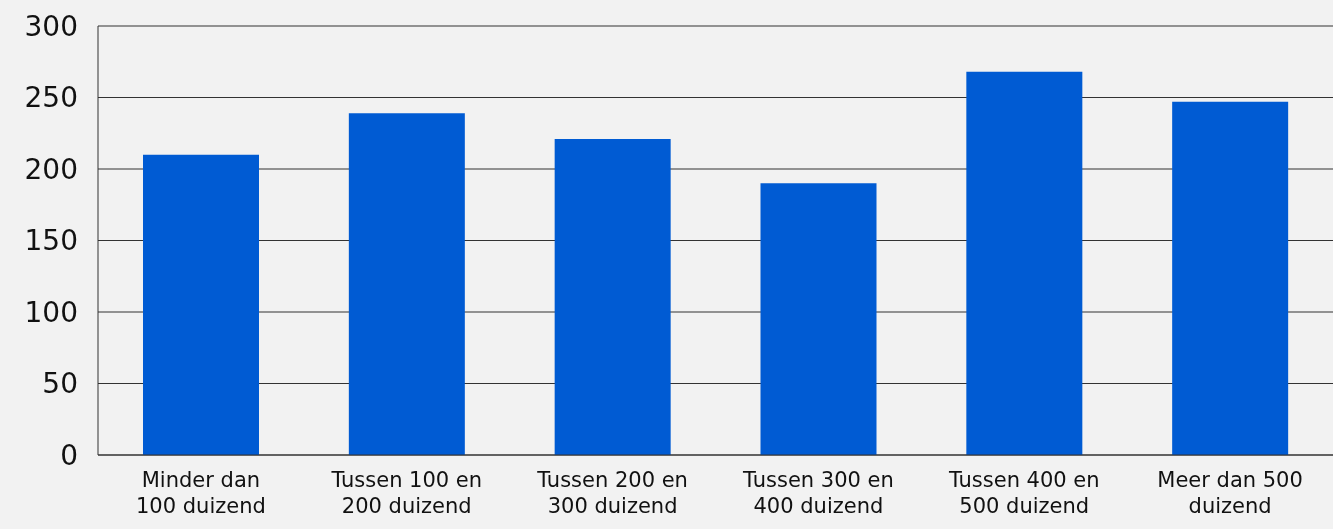  Describe the element at coordinates (51, 26) in the screenshot. I see `y-tick-label: 300` at that location.